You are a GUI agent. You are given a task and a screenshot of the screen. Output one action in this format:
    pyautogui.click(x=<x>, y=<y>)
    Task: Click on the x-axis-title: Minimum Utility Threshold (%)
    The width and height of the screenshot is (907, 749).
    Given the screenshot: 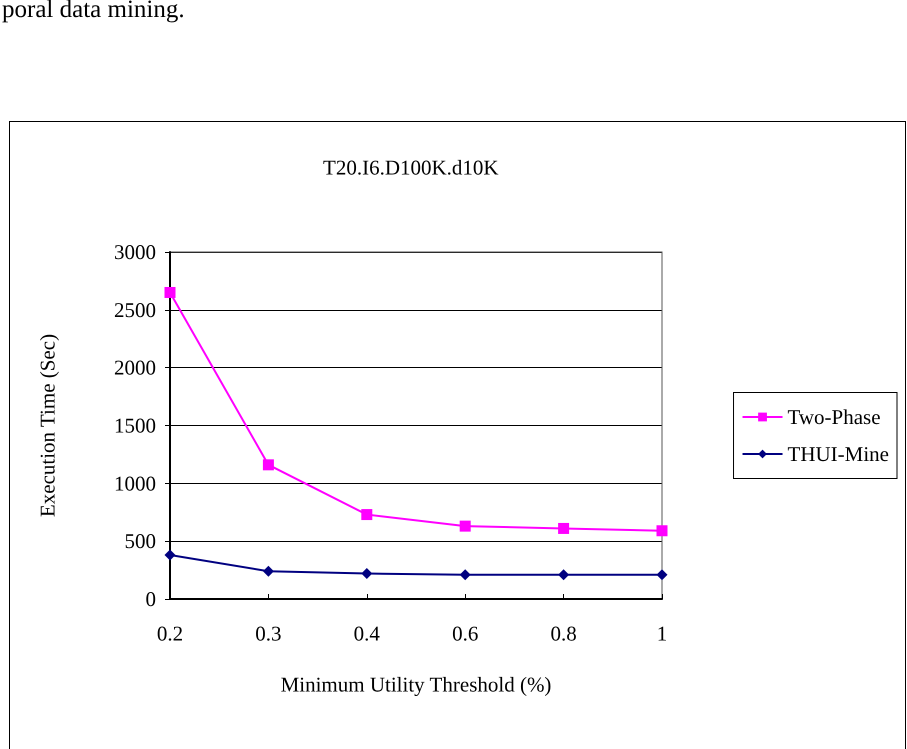 What is the action you would take?
    pyautogui.click(x=416, y=684)
    